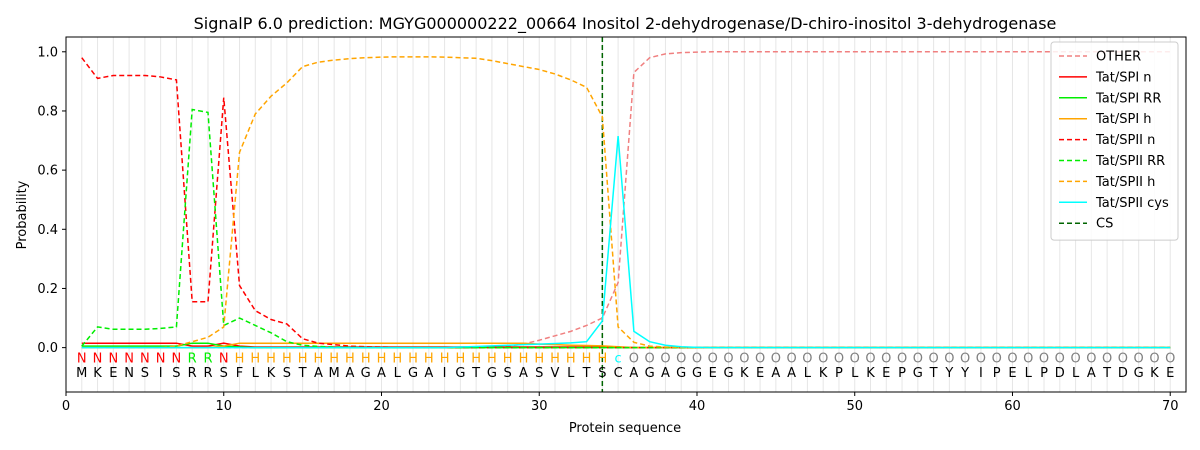 This screenshot has width=1200, height=450. Describe the element at coordinates (1123, 119) in the screenshot. I see `legend-entry: Tat/SPI h` at that location.